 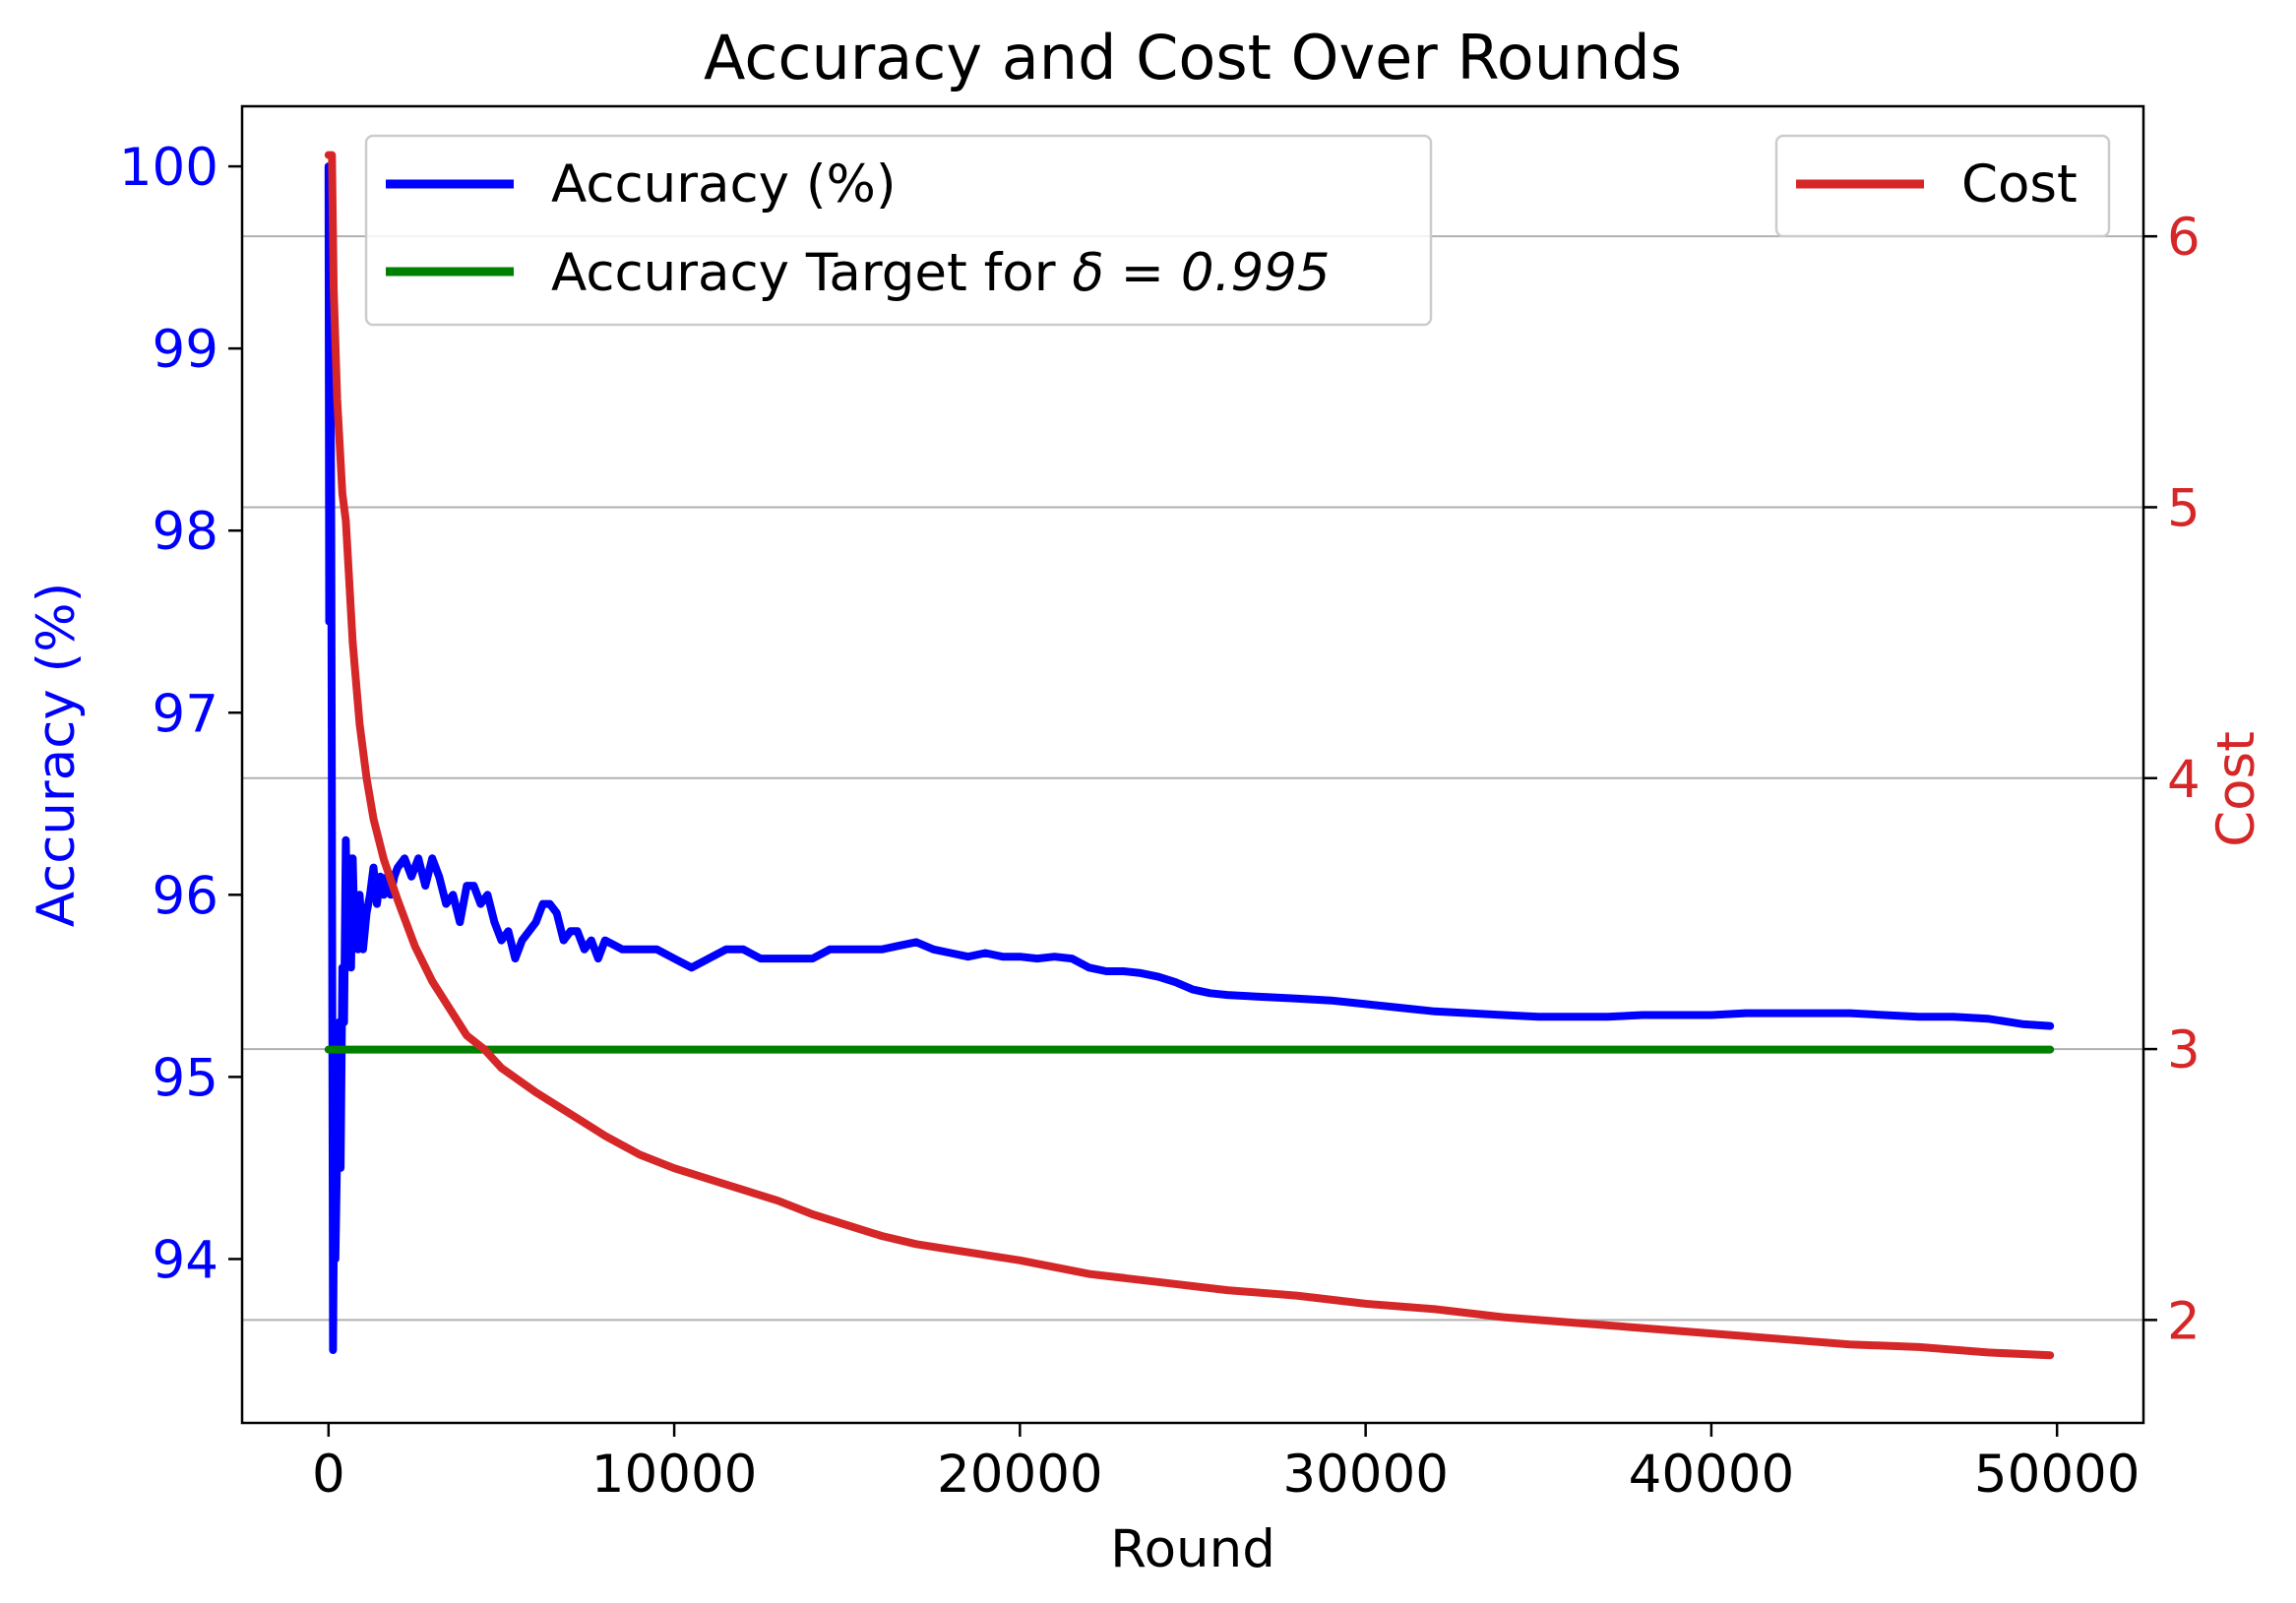 What do you see at coordinates (185, 350) in the screenshot?
I see `left-y-tick-label-5: 99` at bounding box center [185, 350].